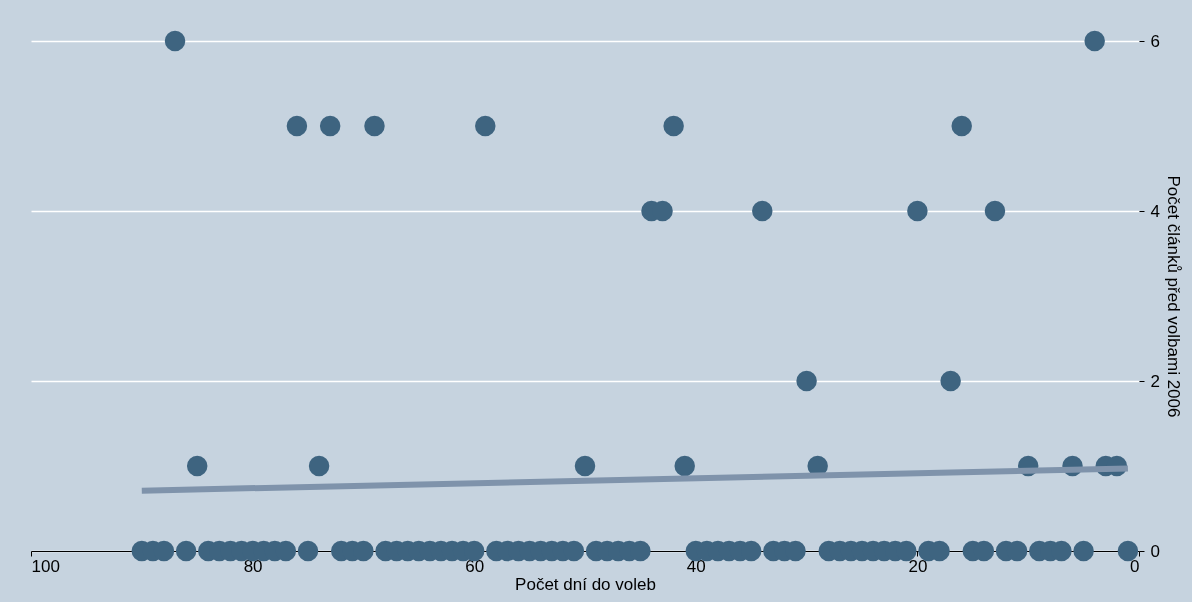  I want to click on y-tick-label: 0, so click(1155, 551).